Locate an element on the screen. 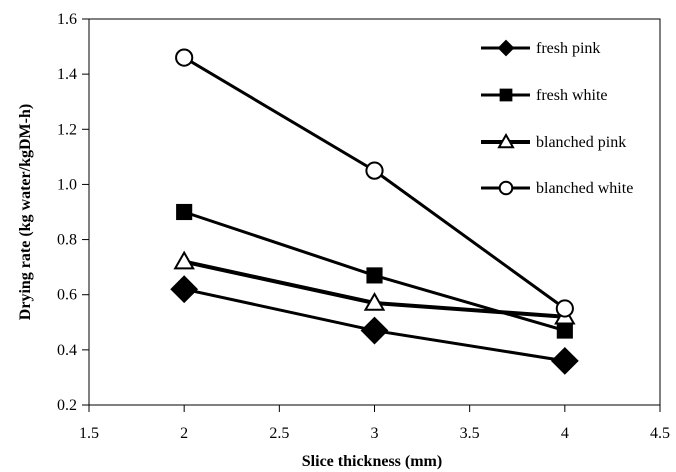 Image resolution: width=676 pixels, height=472 pixels. legend-label: blanched white is located at coordinates (584, 188).